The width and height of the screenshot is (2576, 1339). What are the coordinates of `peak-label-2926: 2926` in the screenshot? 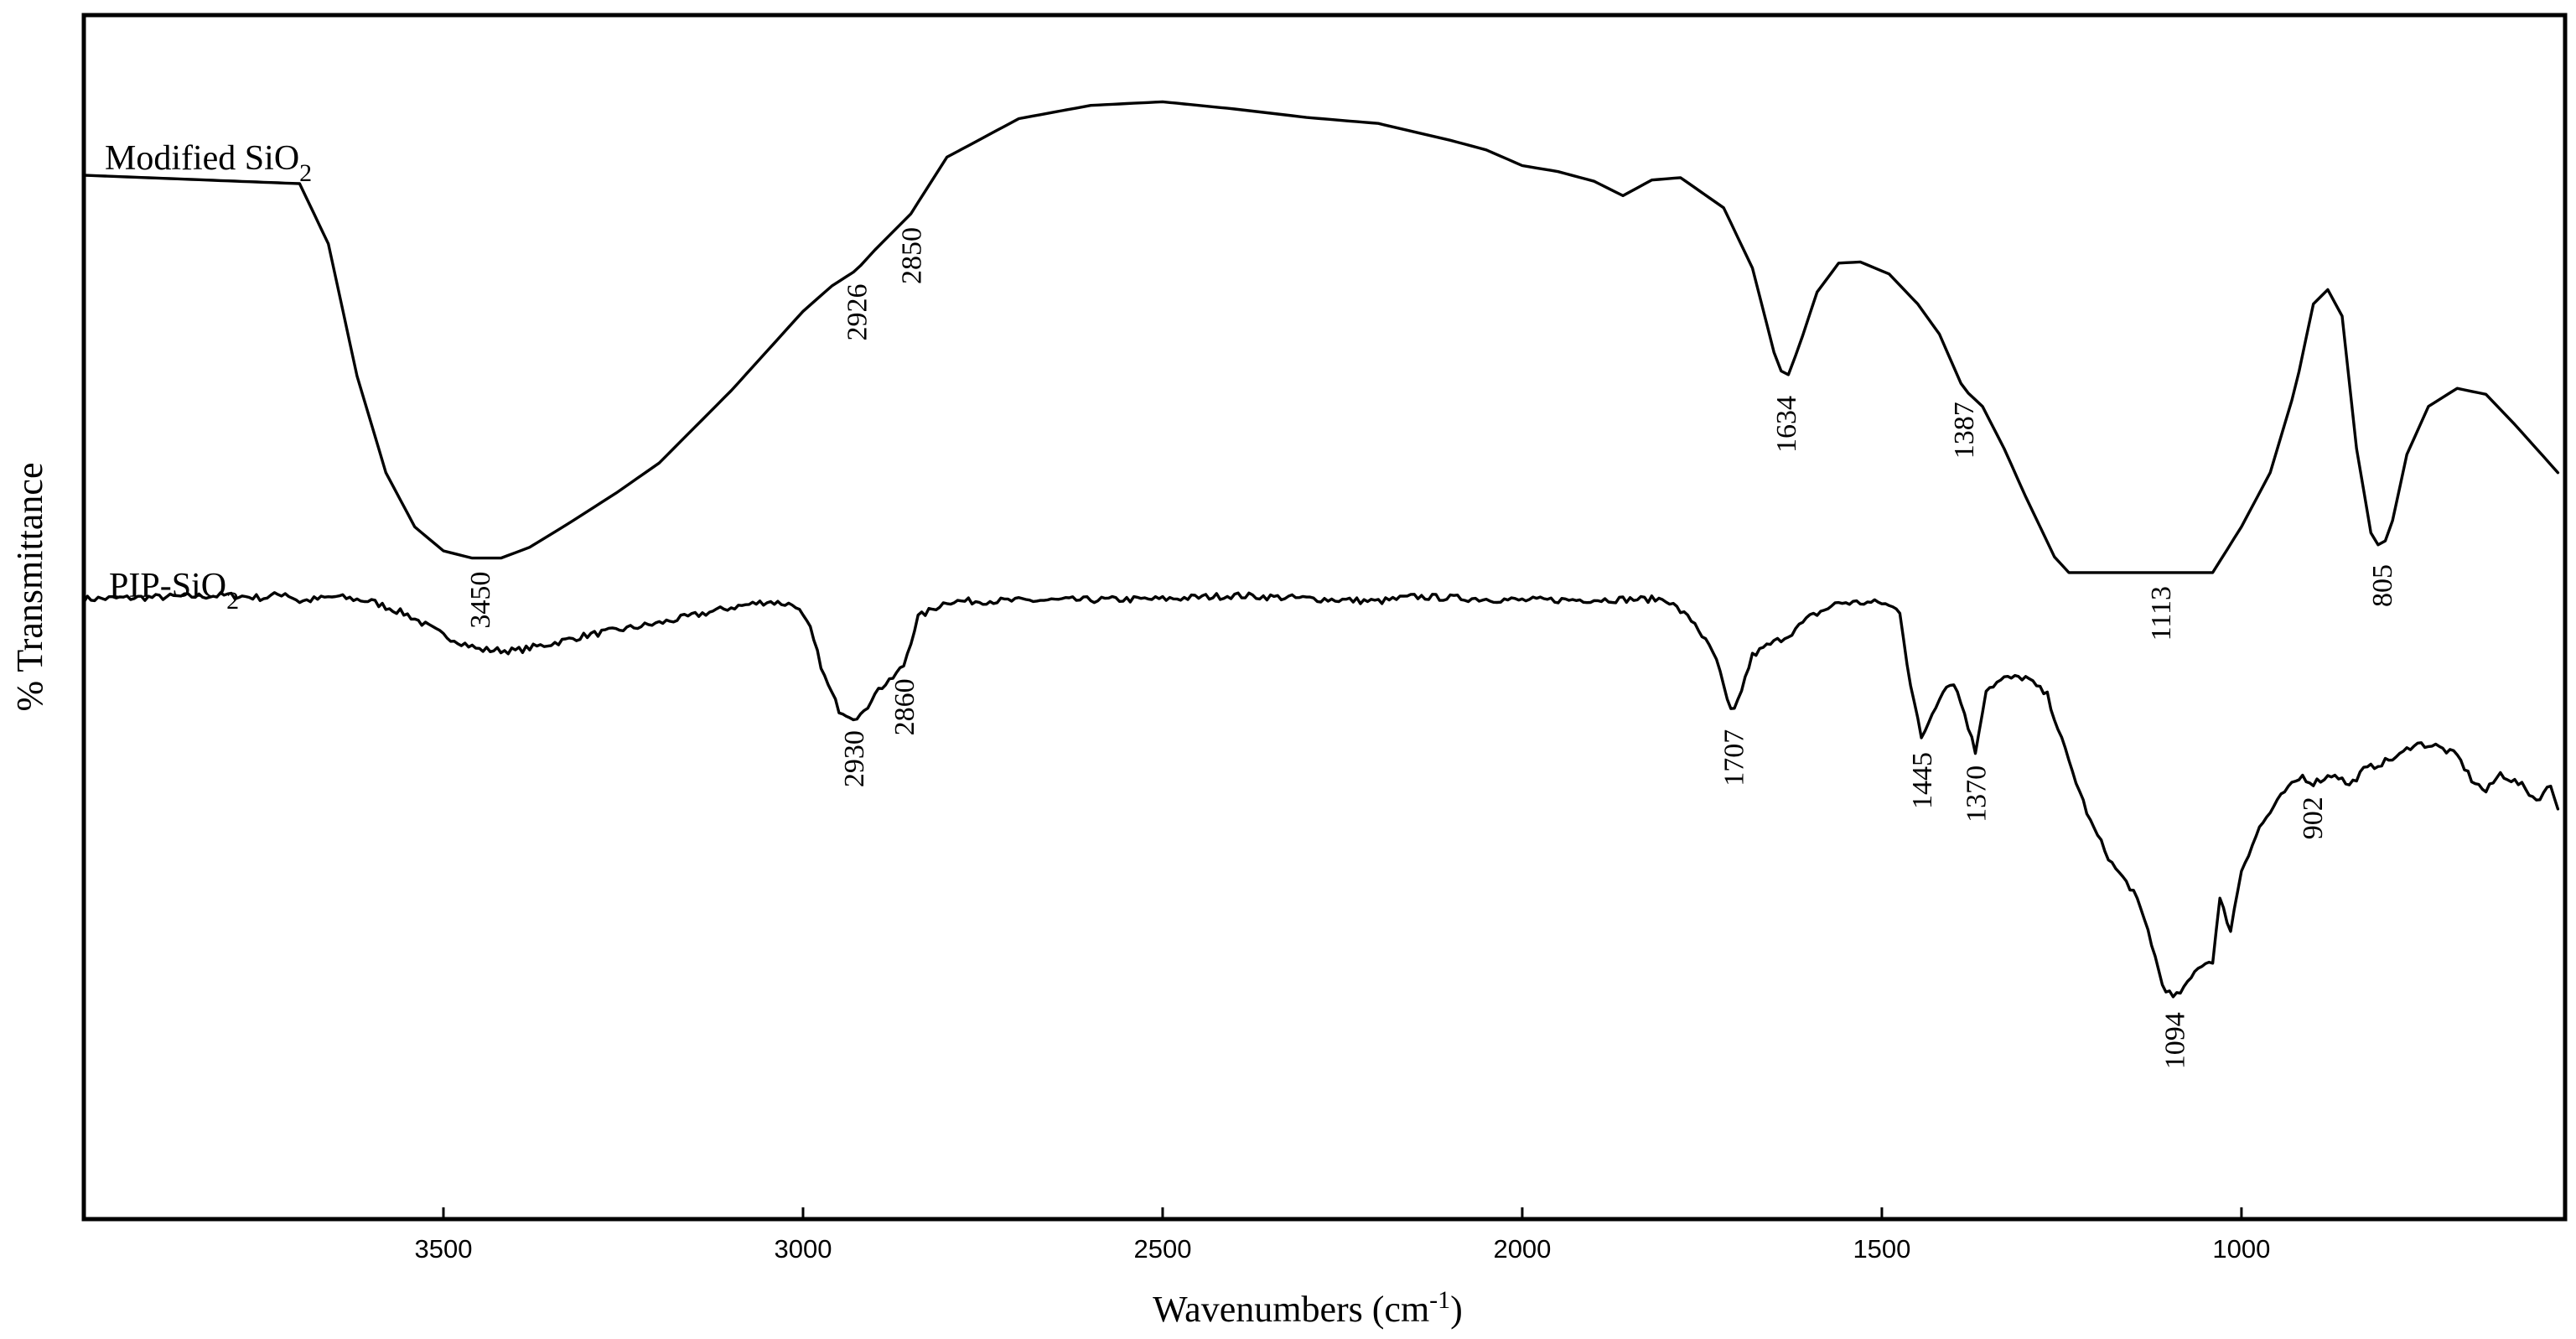 It's located at (857, 312).